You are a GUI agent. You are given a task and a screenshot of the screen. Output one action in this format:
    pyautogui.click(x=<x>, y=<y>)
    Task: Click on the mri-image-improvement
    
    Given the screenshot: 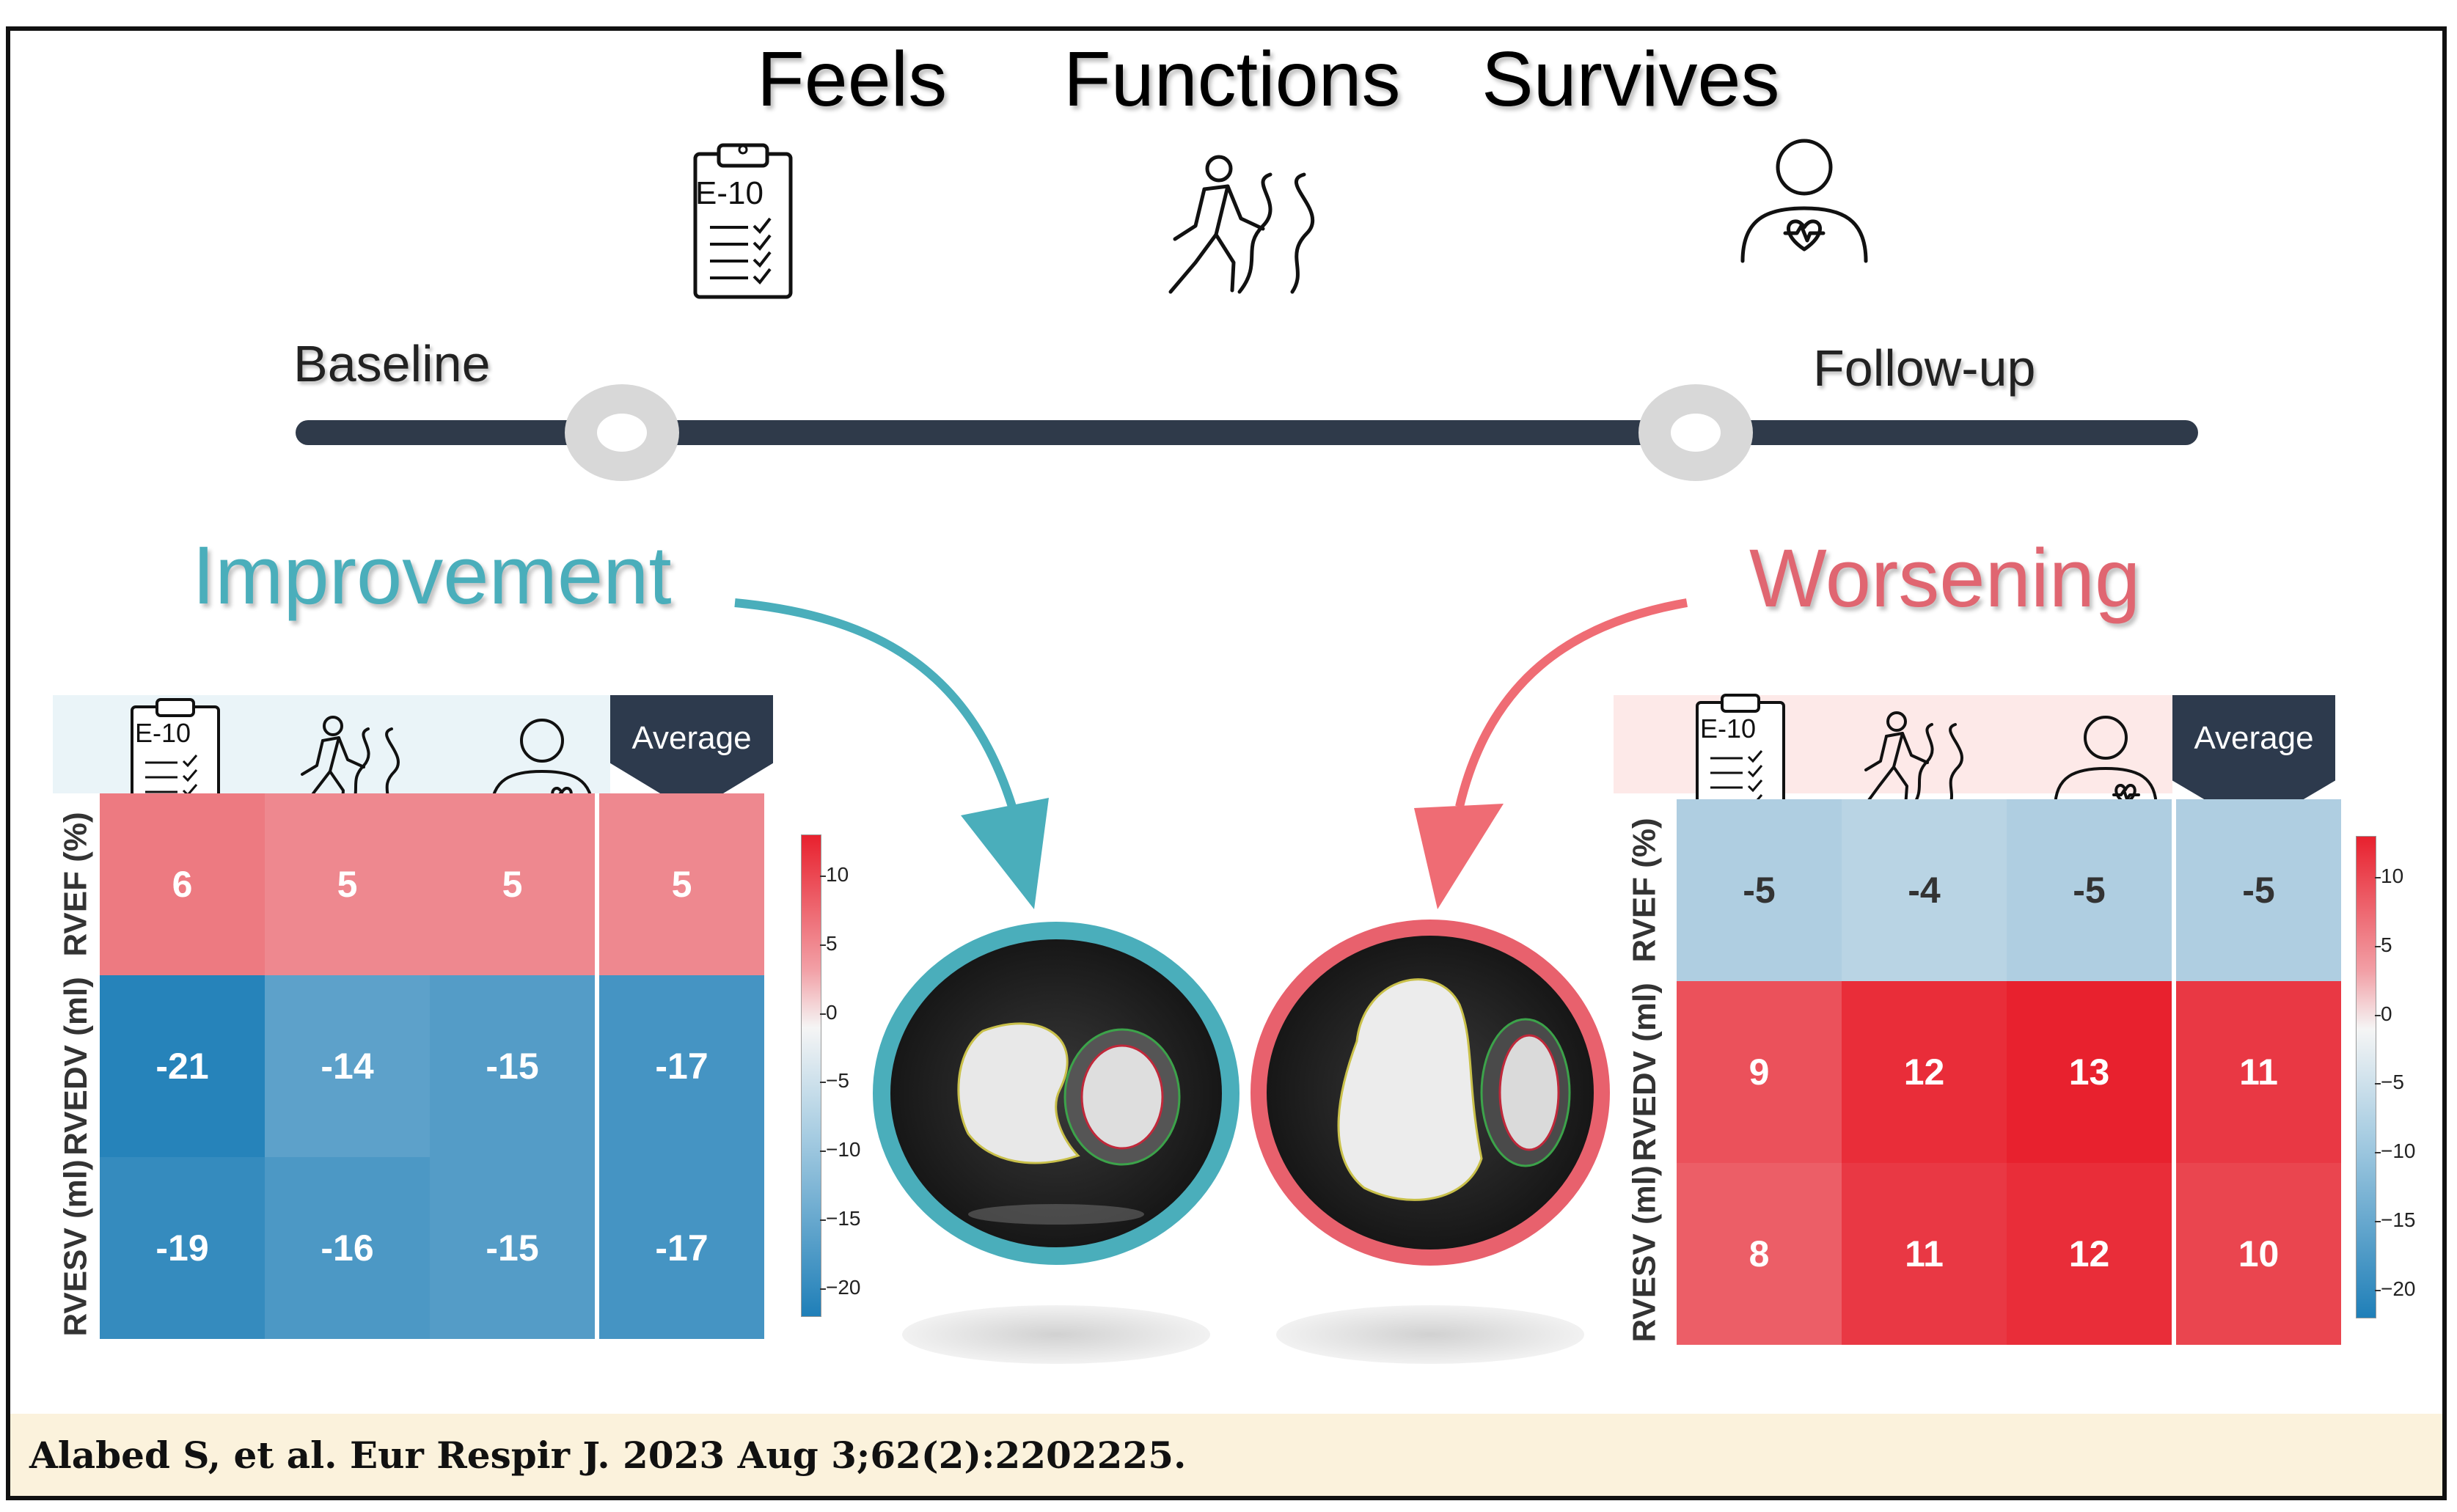 What is the action you would take?
    pyautogui.click(x=1056, y=1093)
    